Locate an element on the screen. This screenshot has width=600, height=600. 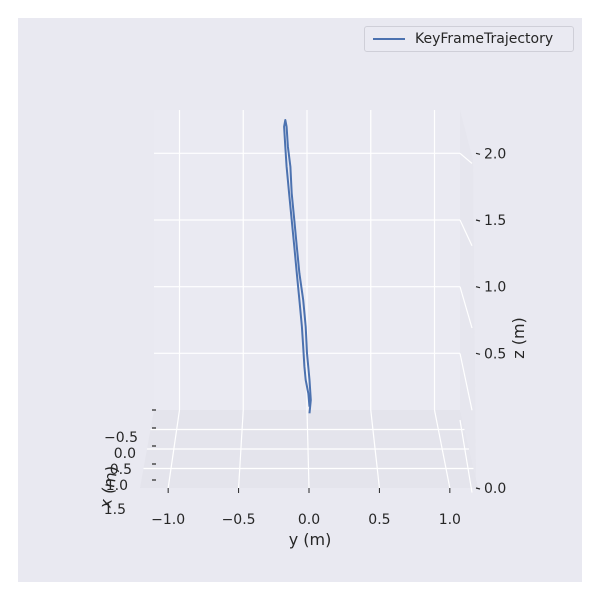
legend: KeyFrameTrajectory is located at coordinates (469, 39).